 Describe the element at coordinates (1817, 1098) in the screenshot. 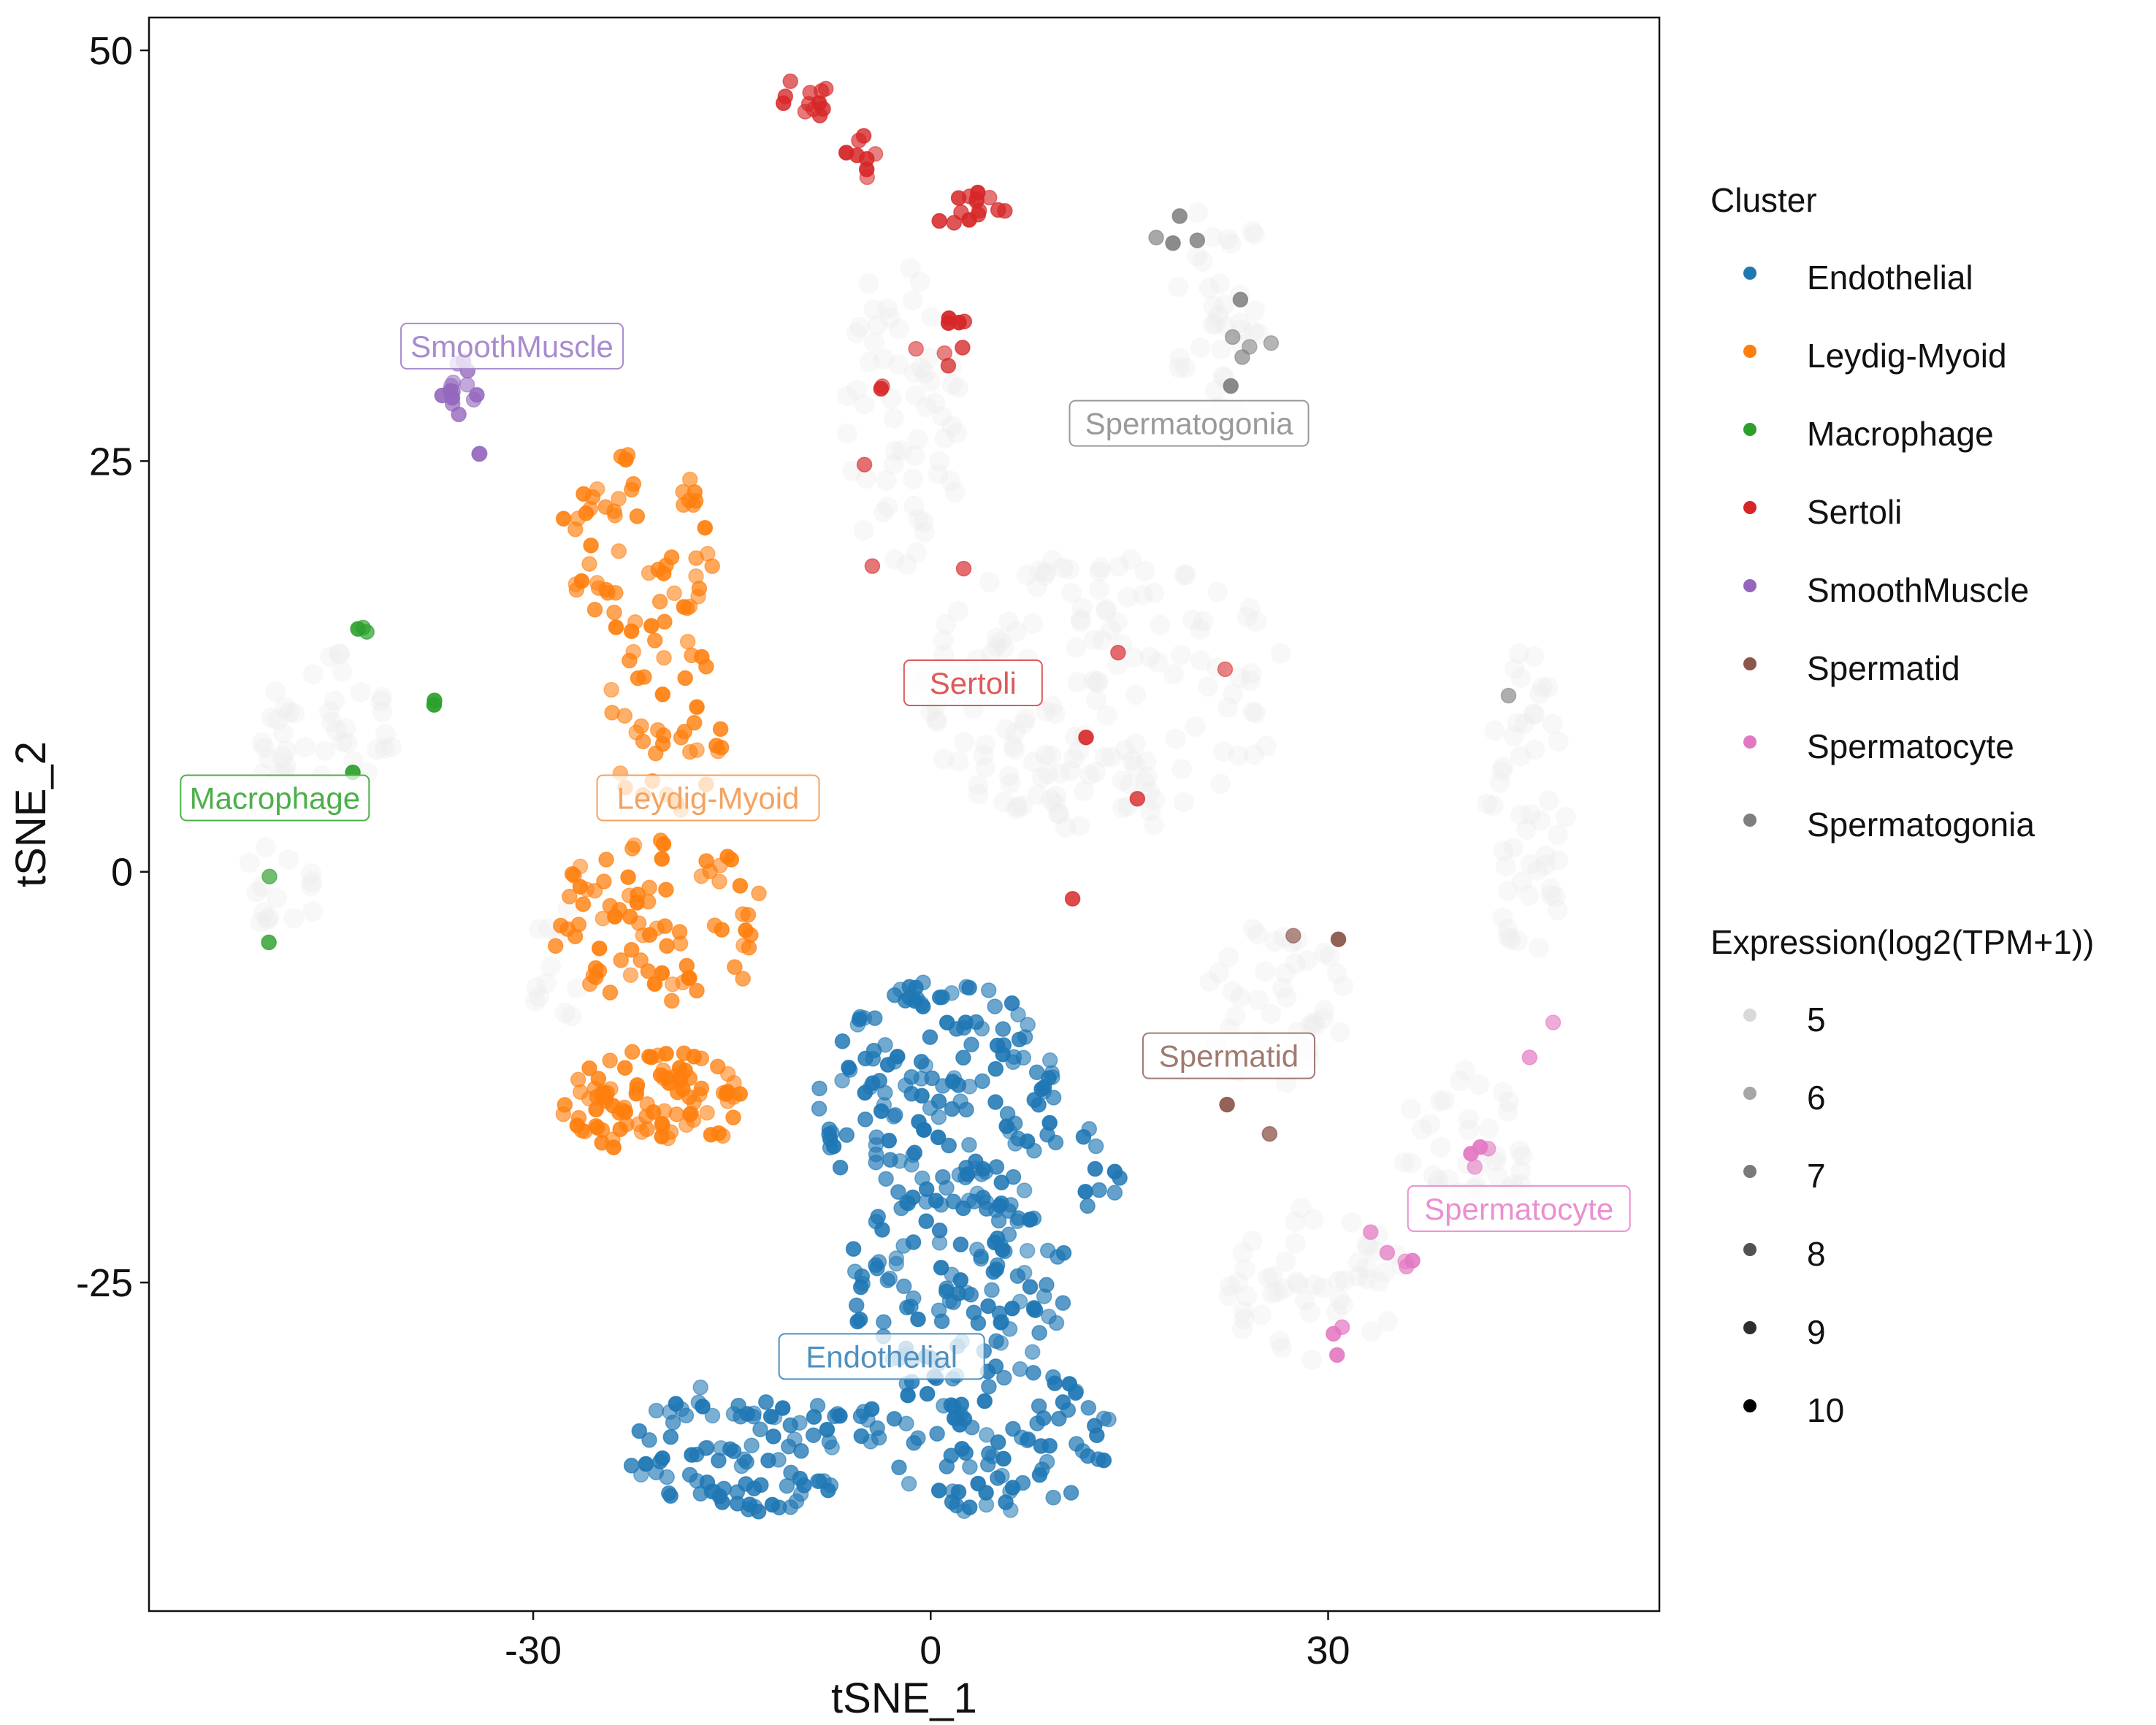

I see `legend-label-expression: 6` at that location.